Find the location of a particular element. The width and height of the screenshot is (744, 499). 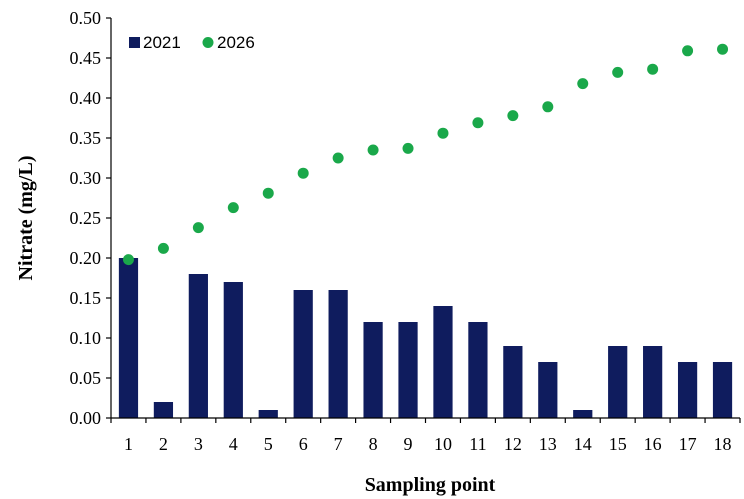

x-tick-label: 5 is located at coordinates (268, 444).